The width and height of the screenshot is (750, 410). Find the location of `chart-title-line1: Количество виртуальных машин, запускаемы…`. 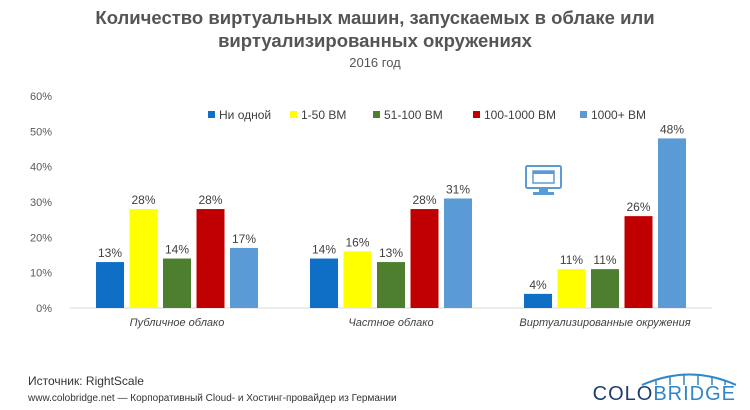

chart-title-line1: Количество виртуальных машин, запускаемы… is located at coordinates (375, 17).